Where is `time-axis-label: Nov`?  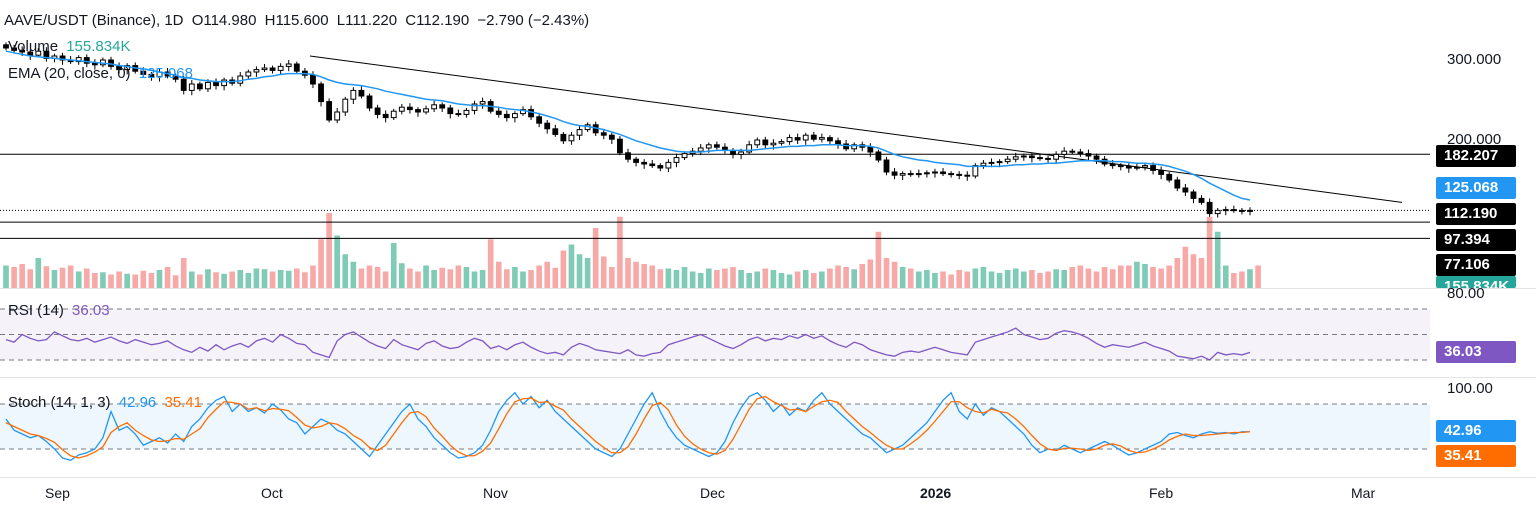
time-axis-label: Nov is located at coordinates (495, 493).